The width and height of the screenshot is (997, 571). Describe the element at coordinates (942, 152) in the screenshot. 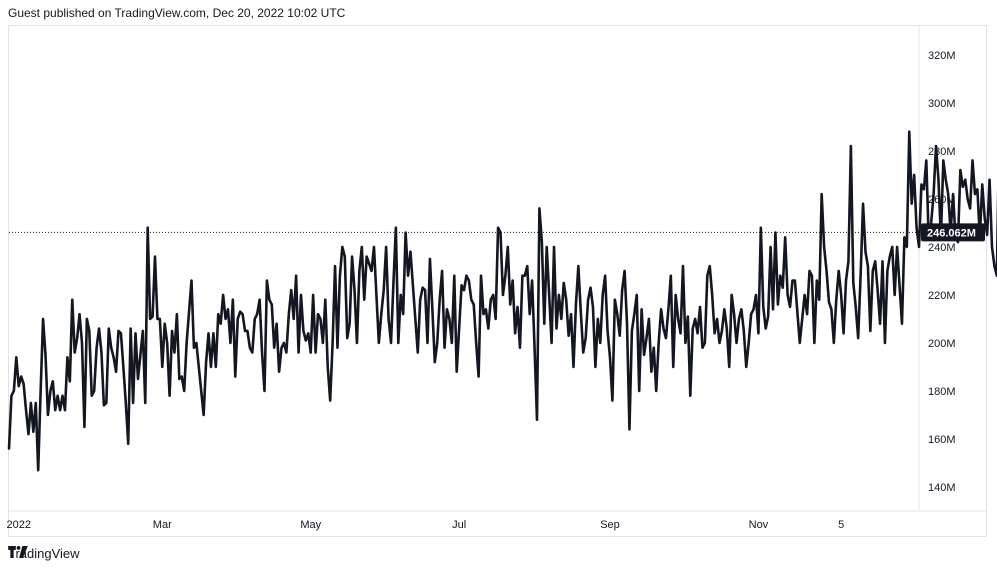

I see `price-axis-tick-label: 280M` at that location.